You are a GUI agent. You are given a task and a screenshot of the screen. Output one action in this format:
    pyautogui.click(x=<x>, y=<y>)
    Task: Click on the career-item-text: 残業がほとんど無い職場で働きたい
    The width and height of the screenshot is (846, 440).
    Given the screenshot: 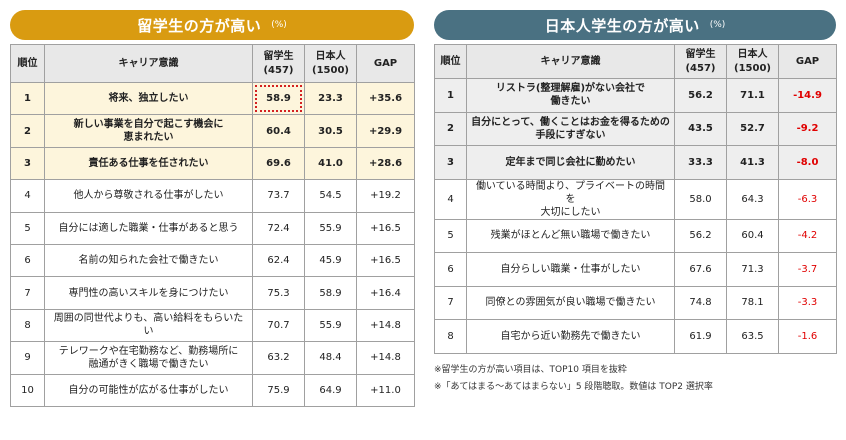 What is the action you would take?
    pyautogui.click(x=570, y=236)
    